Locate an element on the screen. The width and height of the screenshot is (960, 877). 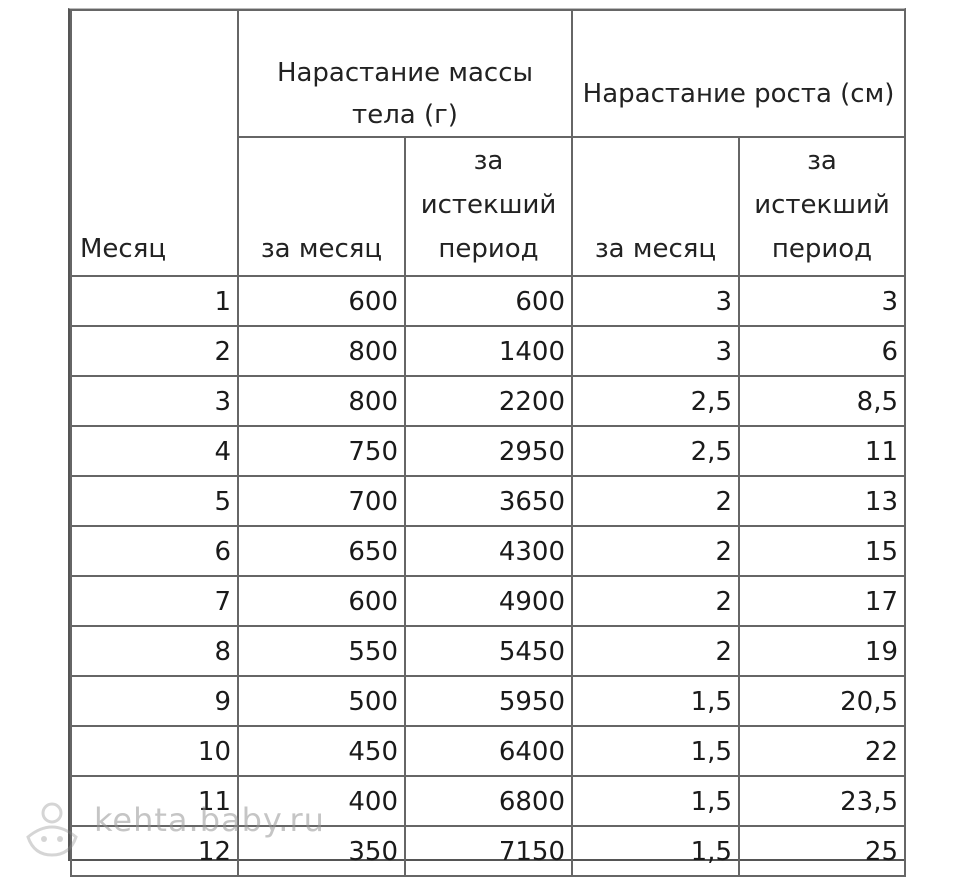
mass-month-cell: 450 is located at coordinates (321, 751).